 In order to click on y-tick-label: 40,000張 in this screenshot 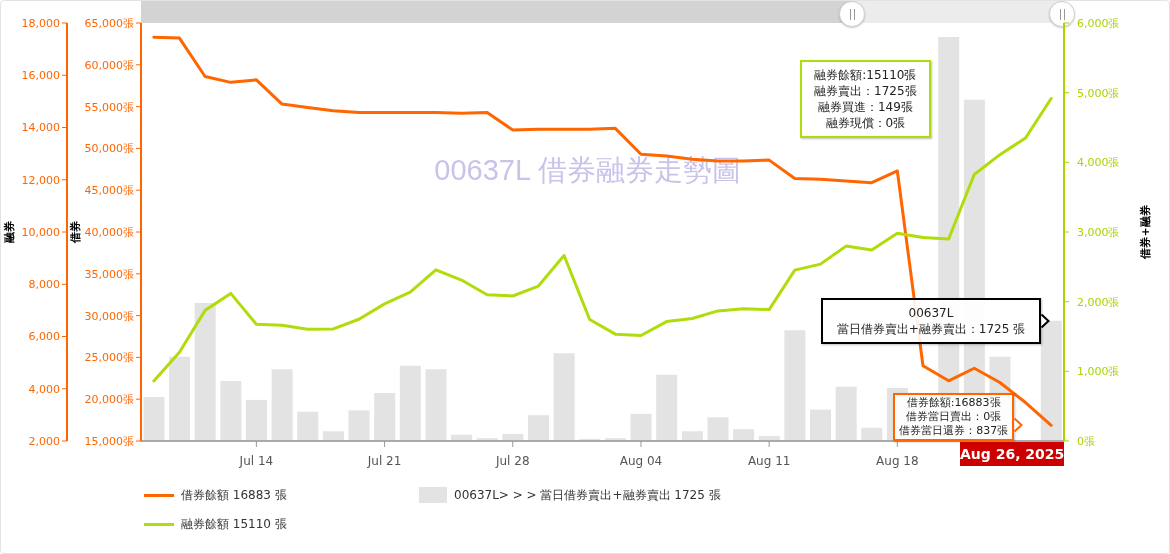, I will do `click(109, 232)`.